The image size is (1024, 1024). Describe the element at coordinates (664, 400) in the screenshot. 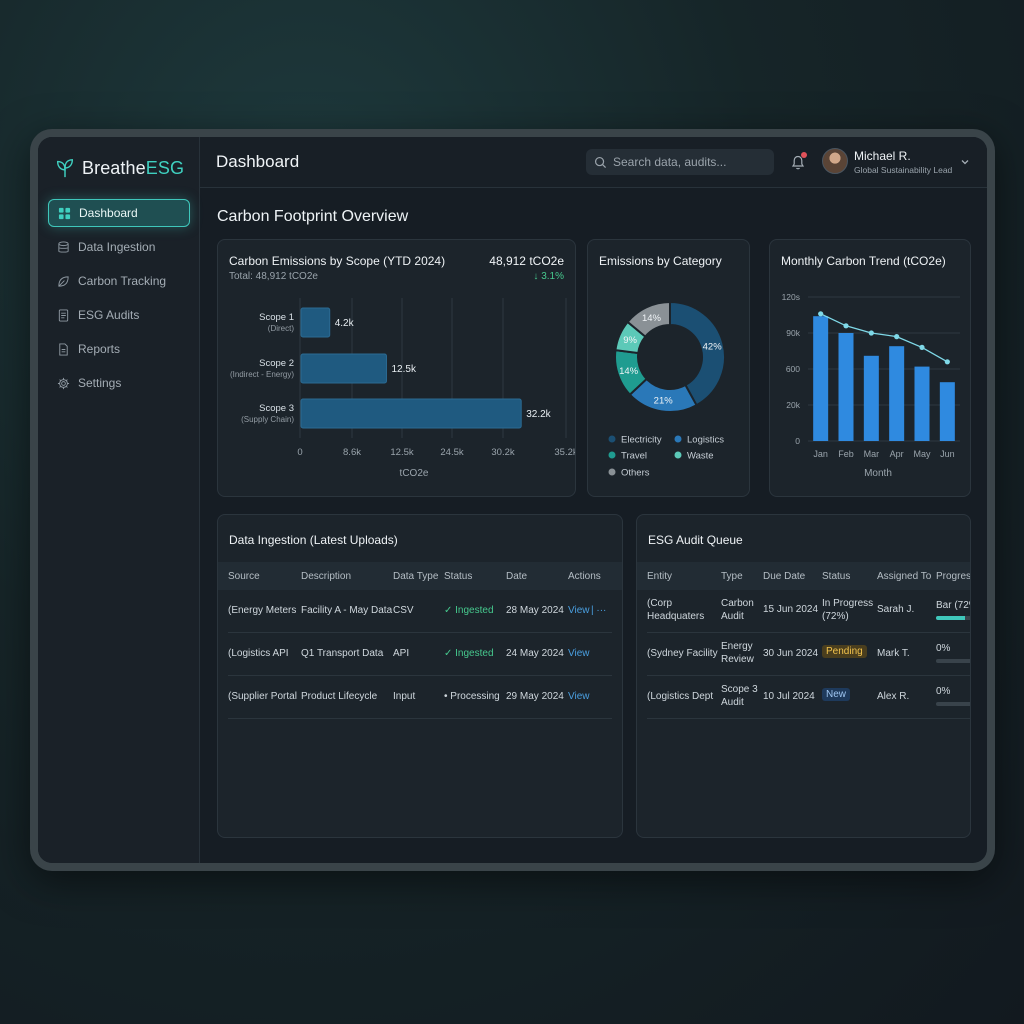

I see `slice-label: 21%` at that location.